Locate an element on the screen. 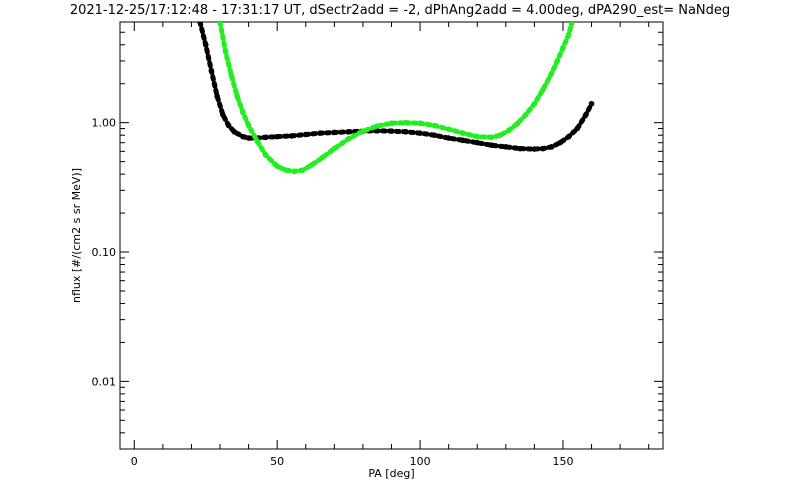 Image resolution: width=800 pixels, height=500 pixels. x-tick-label: 0 is located at coordinates (134, 461).